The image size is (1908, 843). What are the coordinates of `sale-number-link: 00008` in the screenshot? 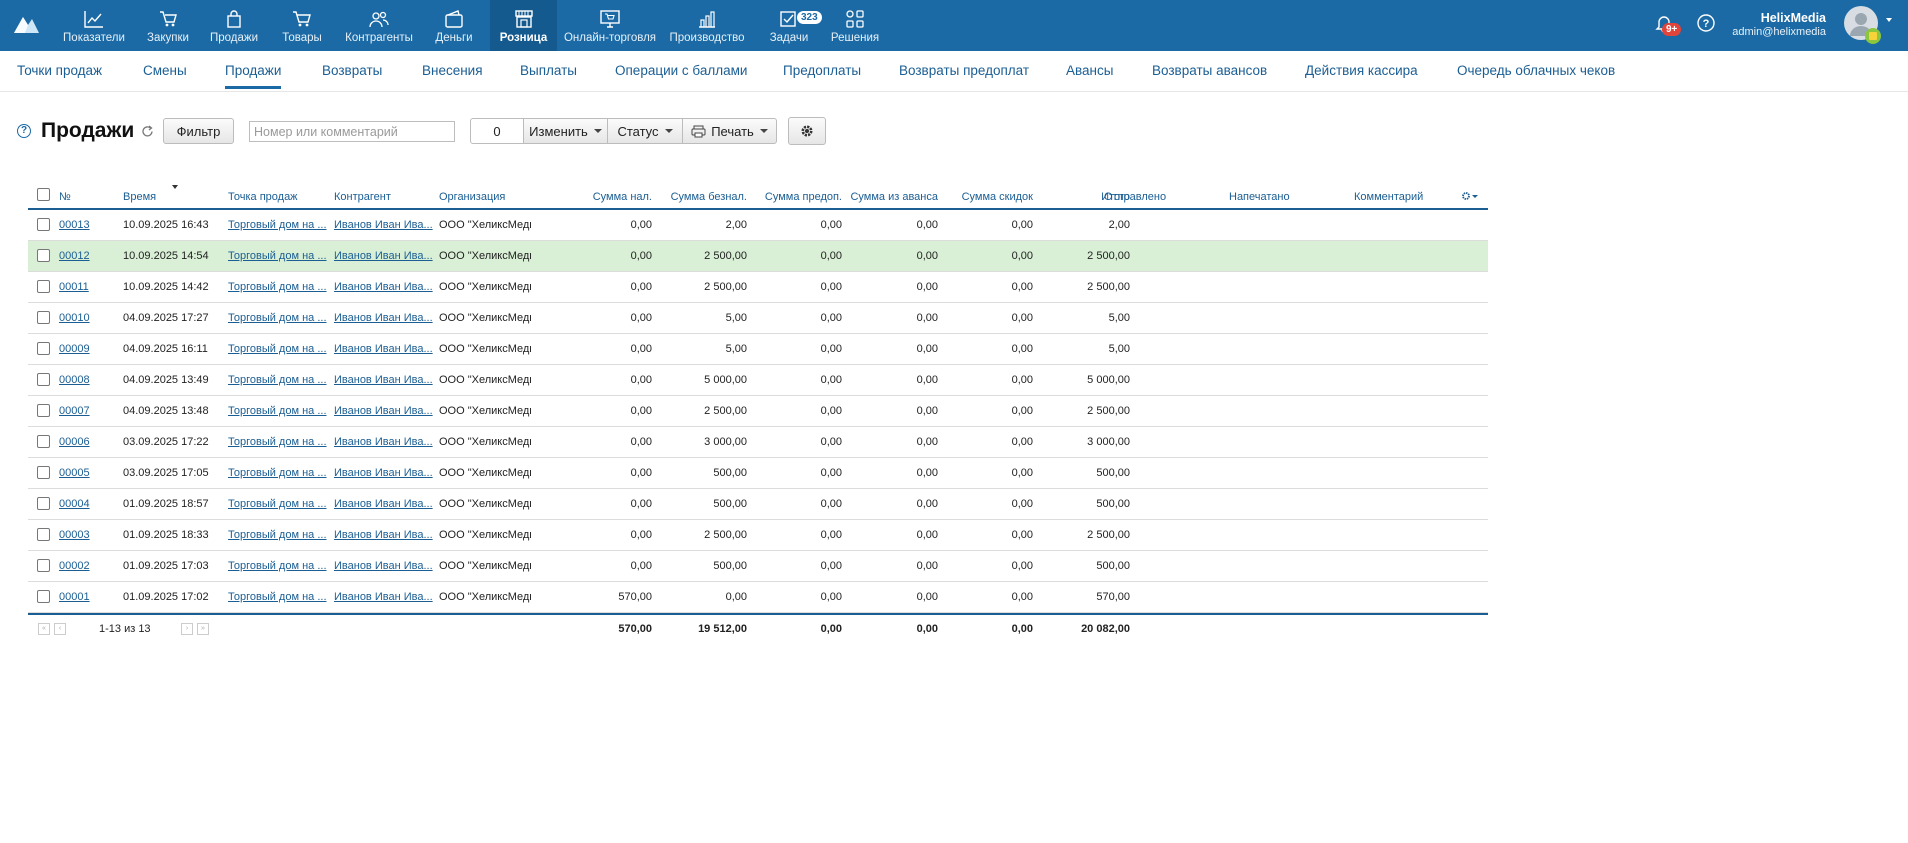 It's located at (74, 380).